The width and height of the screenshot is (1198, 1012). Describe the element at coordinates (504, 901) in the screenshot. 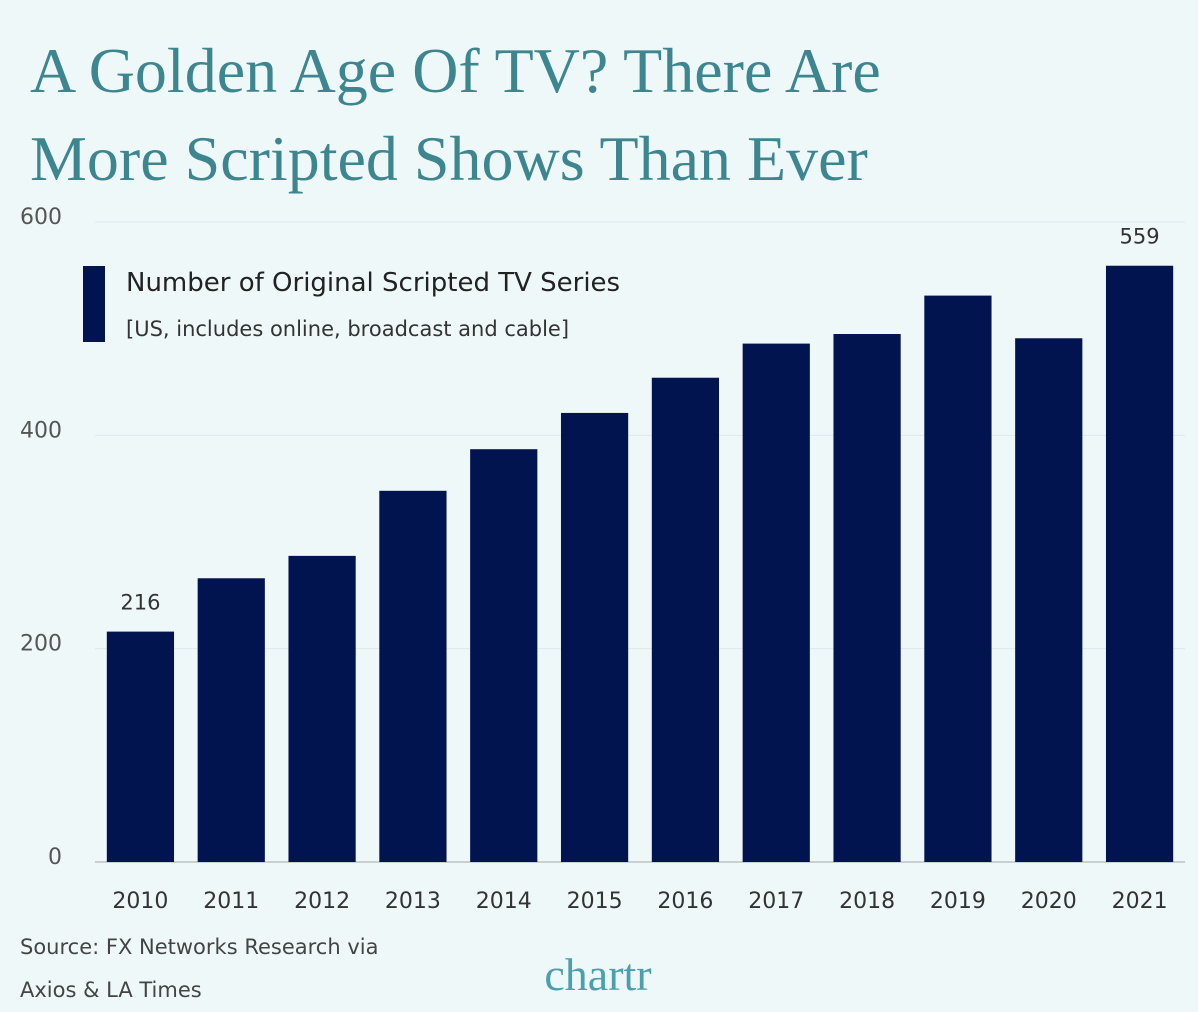

I see `x-tick-label: 2014` at that location.